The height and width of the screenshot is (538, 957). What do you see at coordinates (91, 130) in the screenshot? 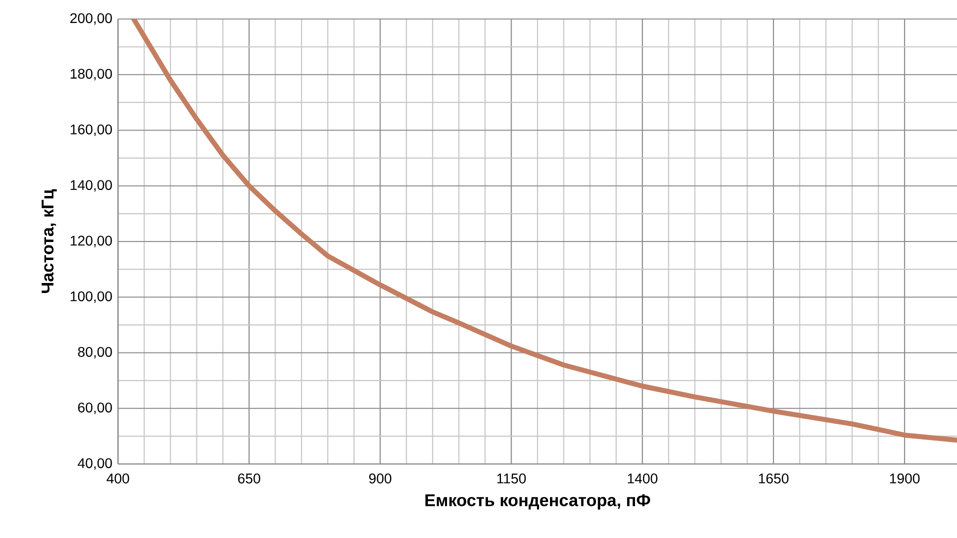
I see `y-tick-label: 160,00` at bounding box center [91, 130].